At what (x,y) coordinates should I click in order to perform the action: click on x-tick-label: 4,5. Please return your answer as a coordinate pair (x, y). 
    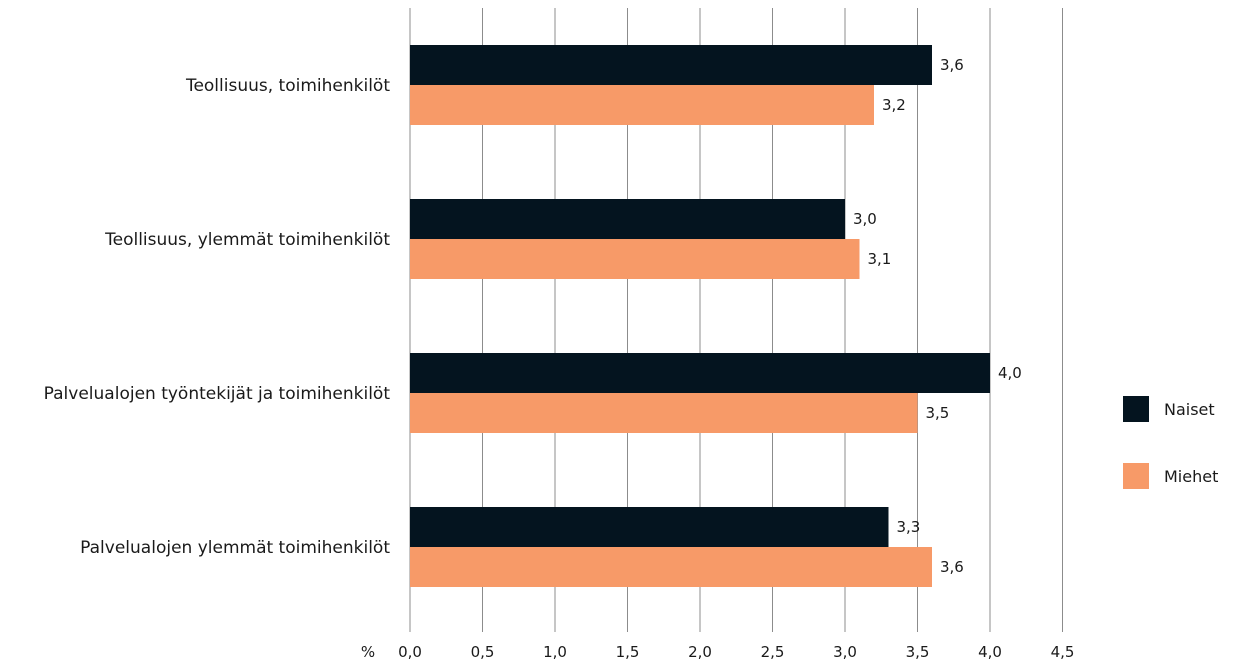
    Looking at the image, I should click on (1063, 652).